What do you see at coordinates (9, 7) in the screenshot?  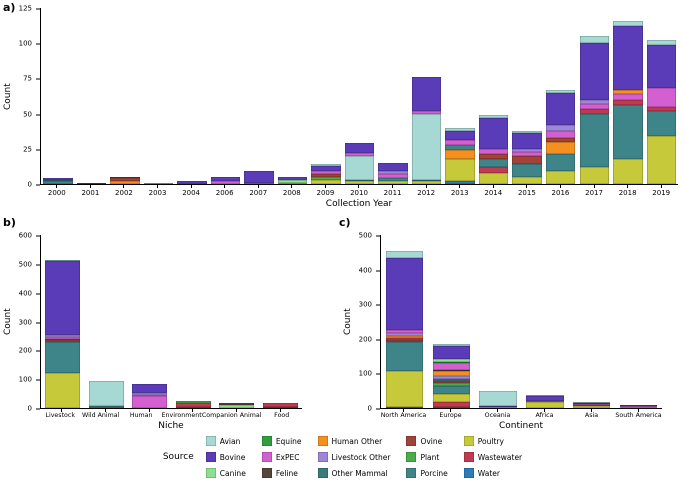 I see `panel-a-label: a)` at bounding box center [9, 7].